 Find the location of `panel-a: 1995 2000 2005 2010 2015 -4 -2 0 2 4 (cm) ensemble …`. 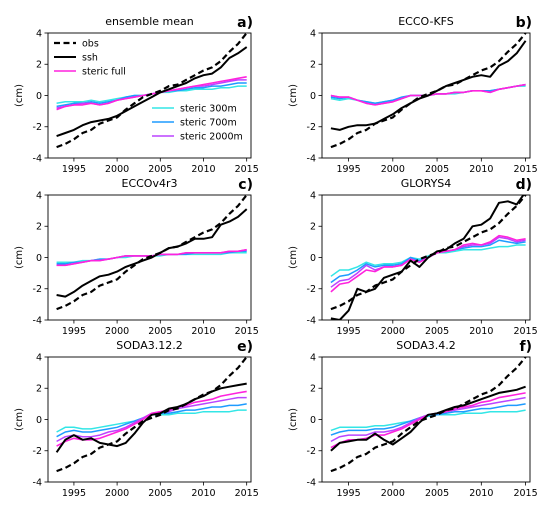

panel-a: 1995 2000 2005 2010 2015 -4 -2 0 2 4 (cm) ensemble … is located at coordinates (136, 95).